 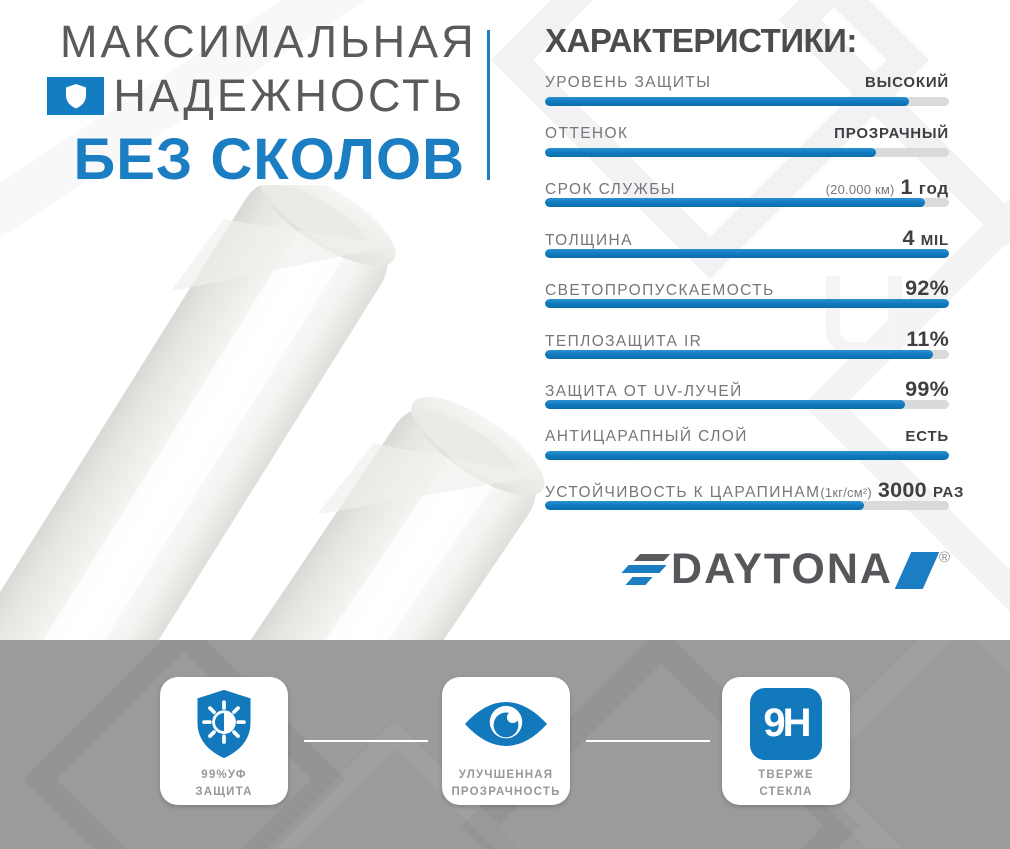 I want to click on specs-heading: ХАРАКТЕРИСТИКИ:, so click(x=701, y=40).